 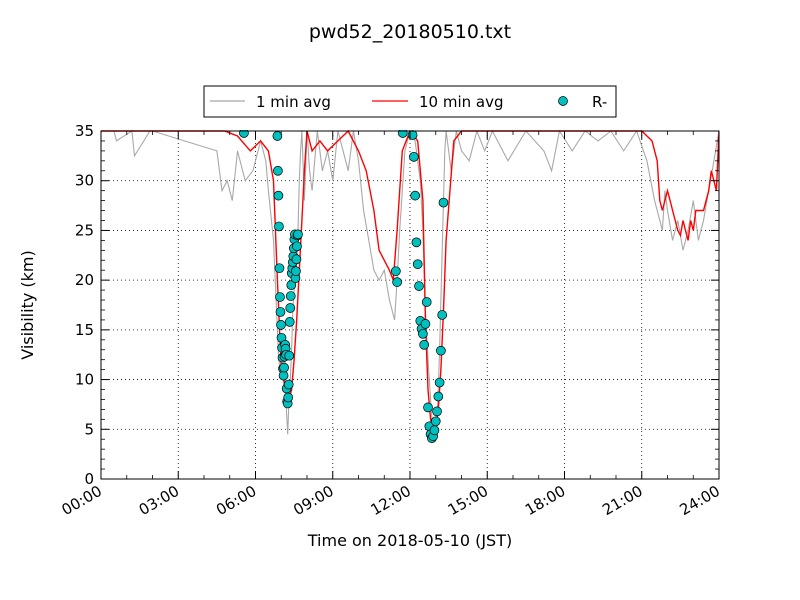 I want to click on legend: 1 min avg 10 min avg R-, so click(x=410, y=101).